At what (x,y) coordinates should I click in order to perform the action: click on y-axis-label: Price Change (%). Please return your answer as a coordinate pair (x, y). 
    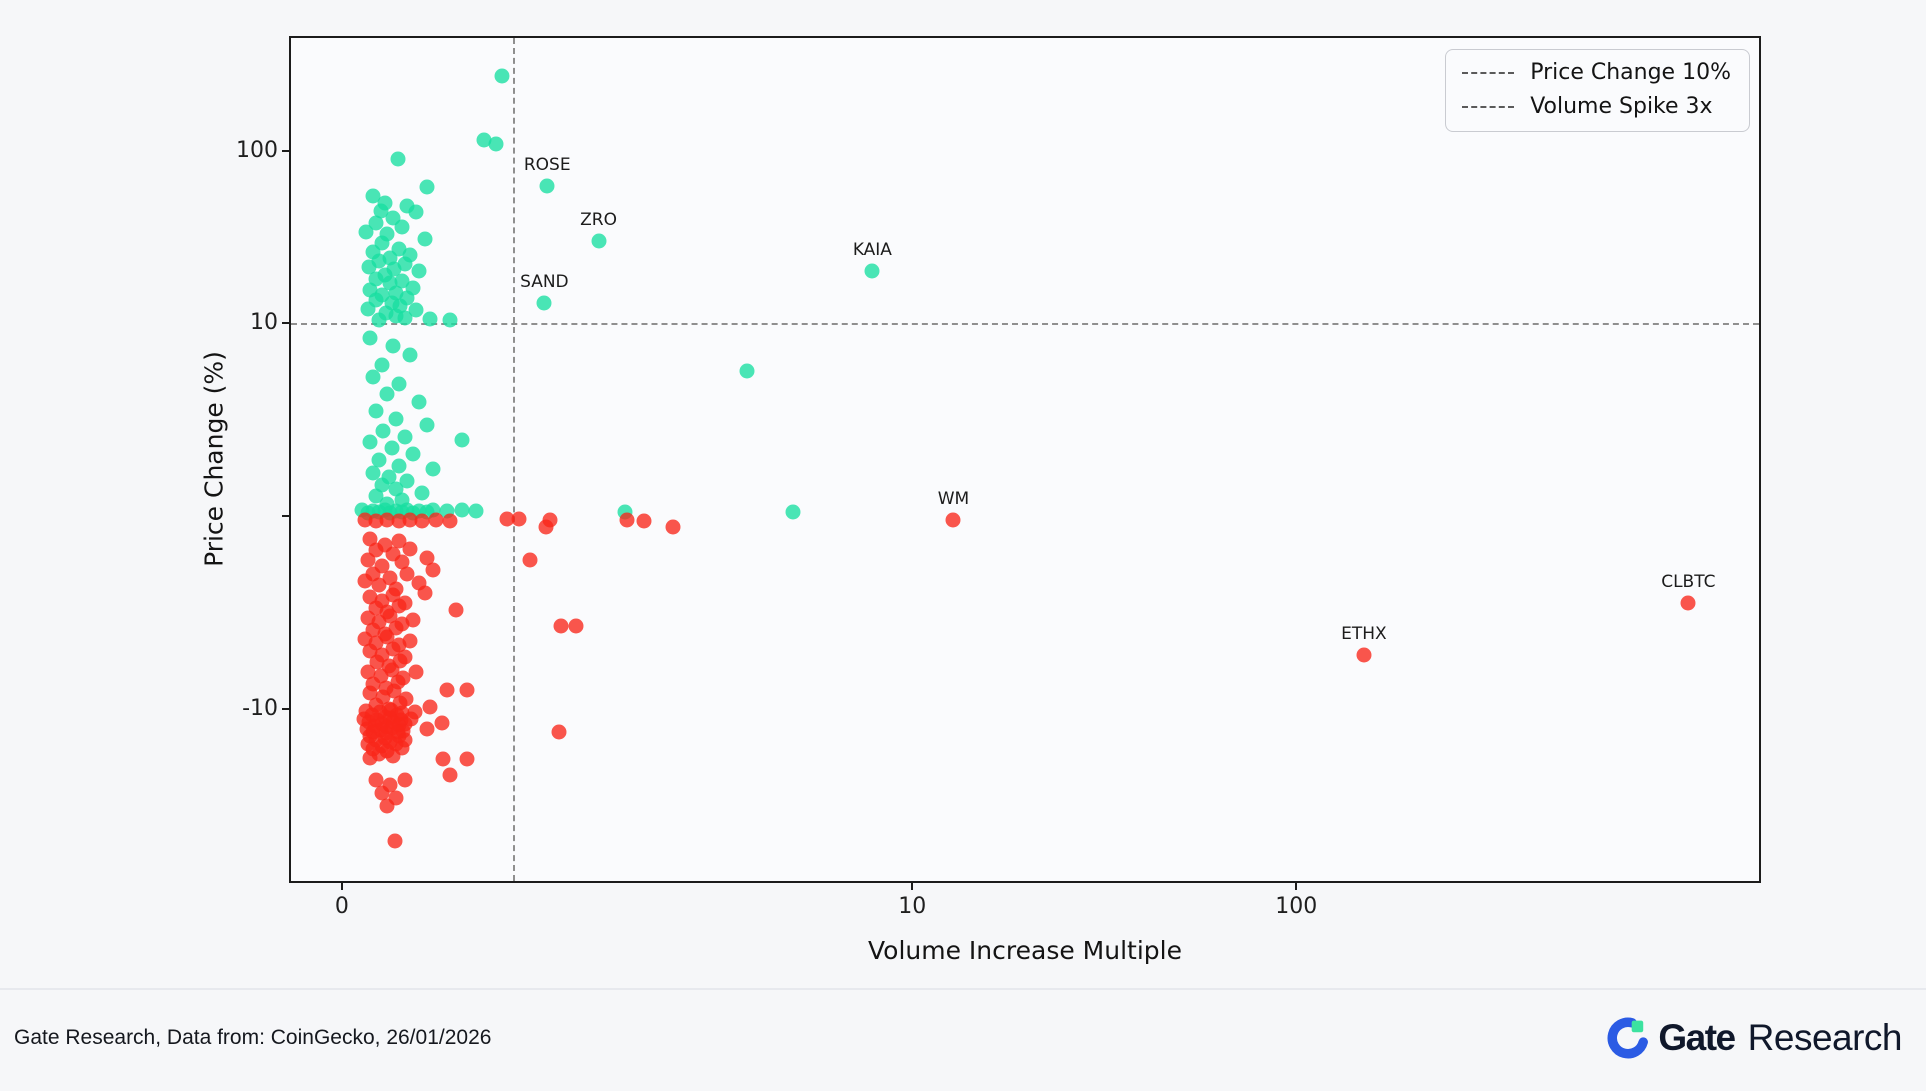
    Looking at the image, I should click on (214, 459).